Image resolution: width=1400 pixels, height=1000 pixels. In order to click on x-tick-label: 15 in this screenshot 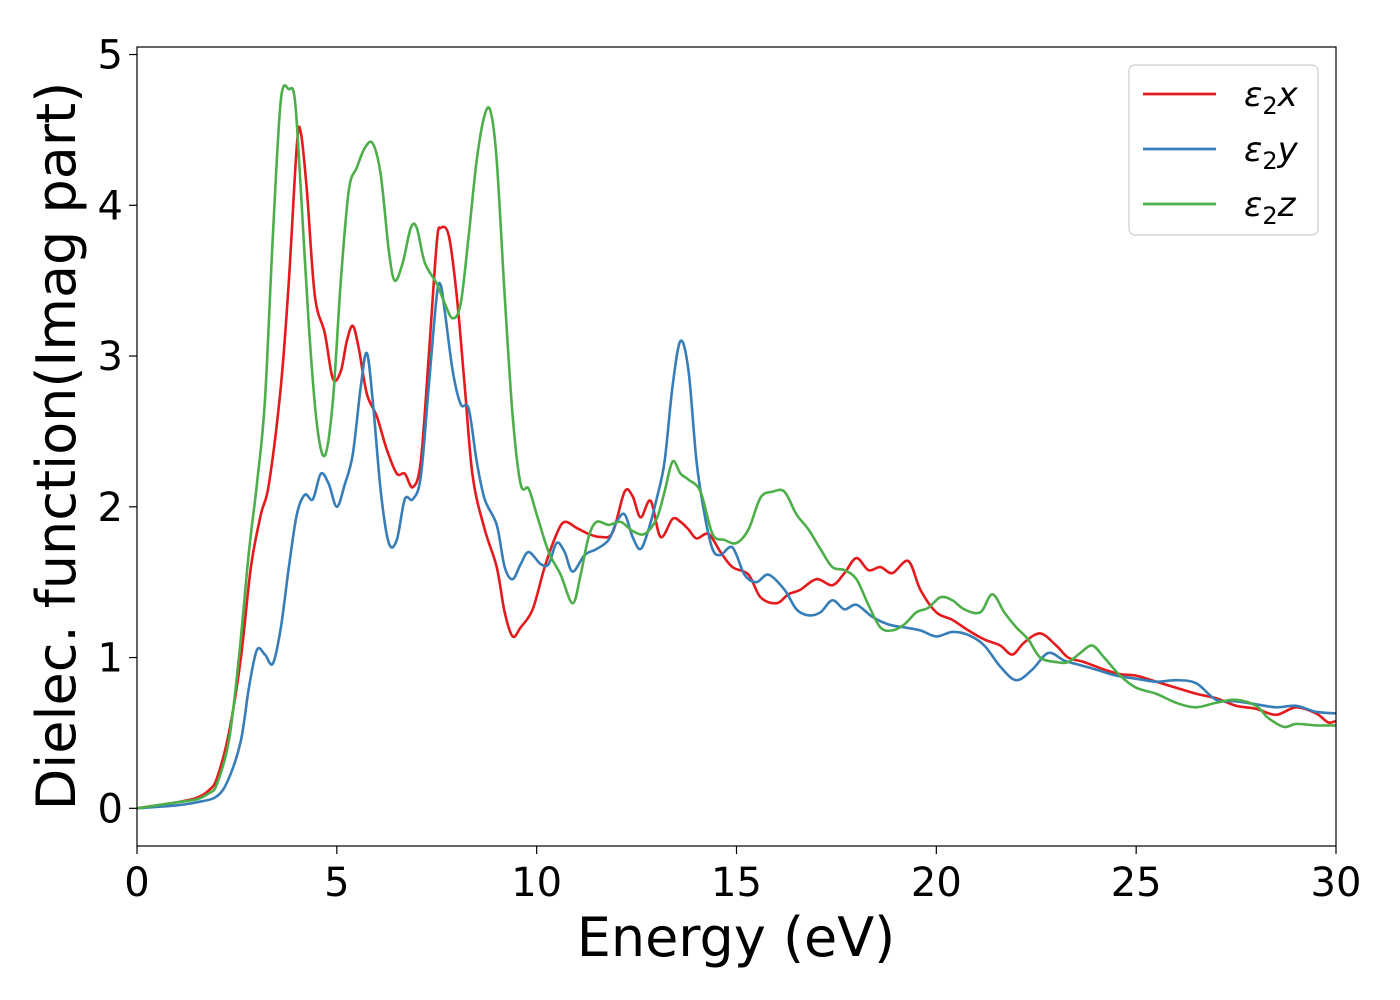, I will do `click(736, 883)`.